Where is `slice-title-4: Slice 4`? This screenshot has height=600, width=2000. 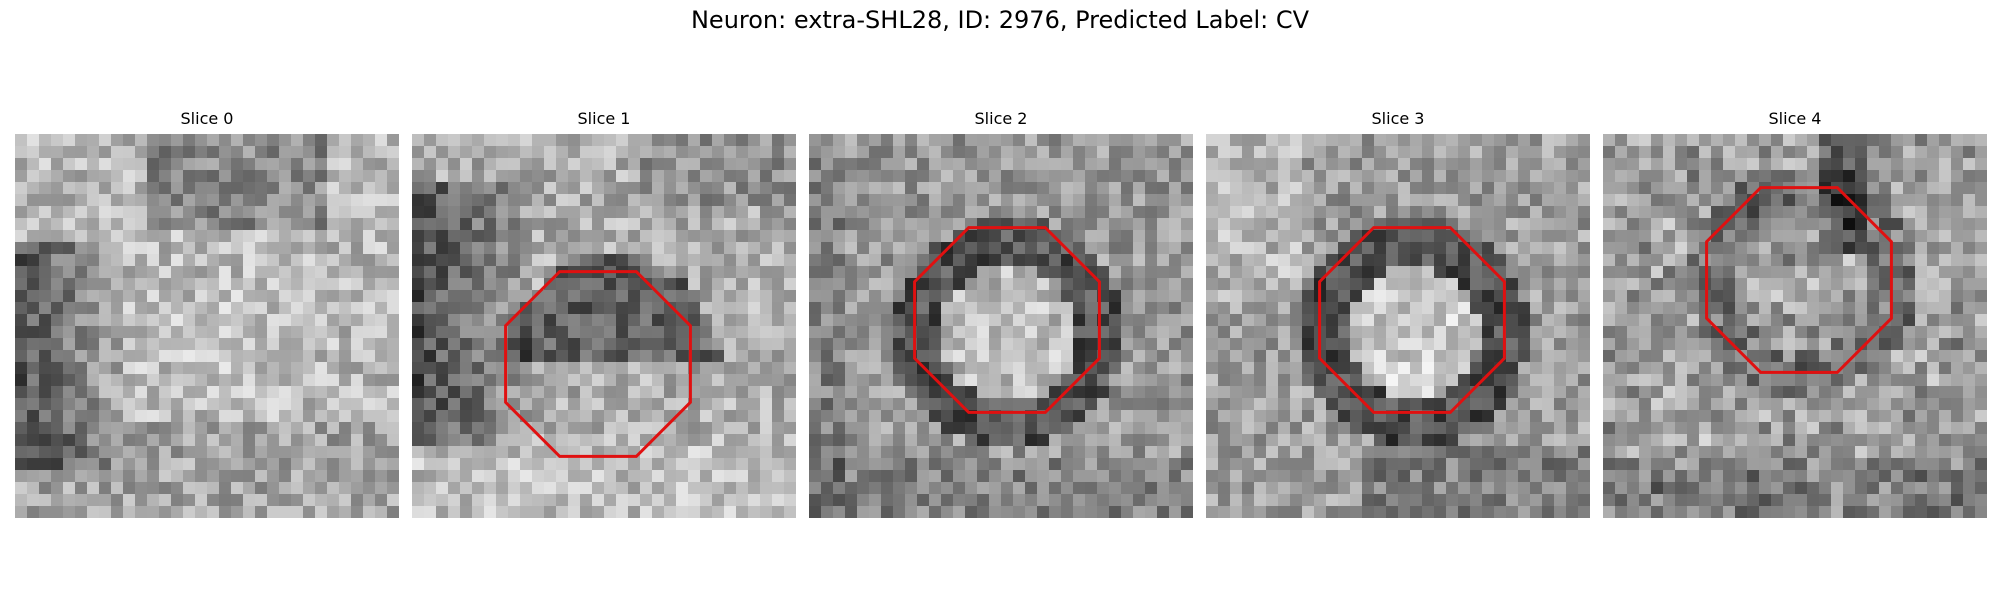 slice-title-4: Slice 4 is located at coordinates (1795, 118).